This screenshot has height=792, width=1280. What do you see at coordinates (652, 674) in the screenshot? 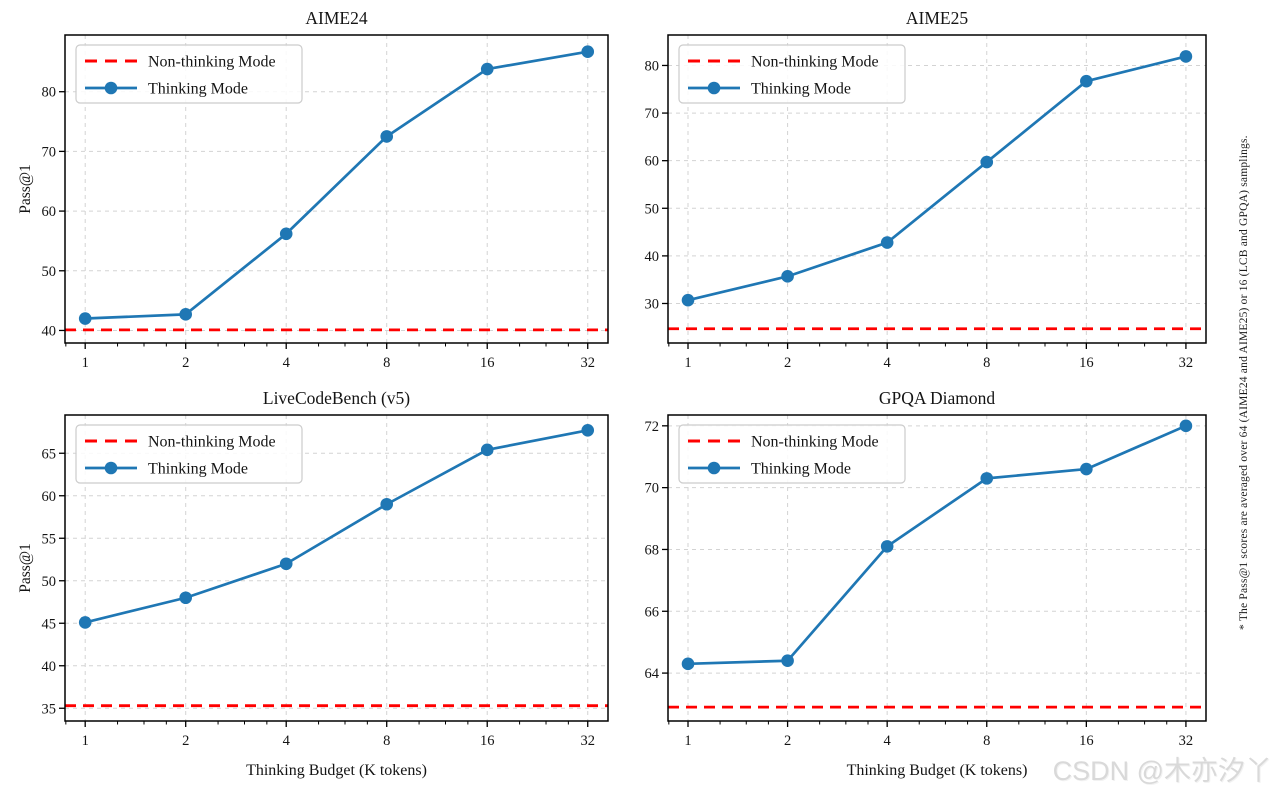
I see `y-tick-label: 64` at bounding box center [652, 674].